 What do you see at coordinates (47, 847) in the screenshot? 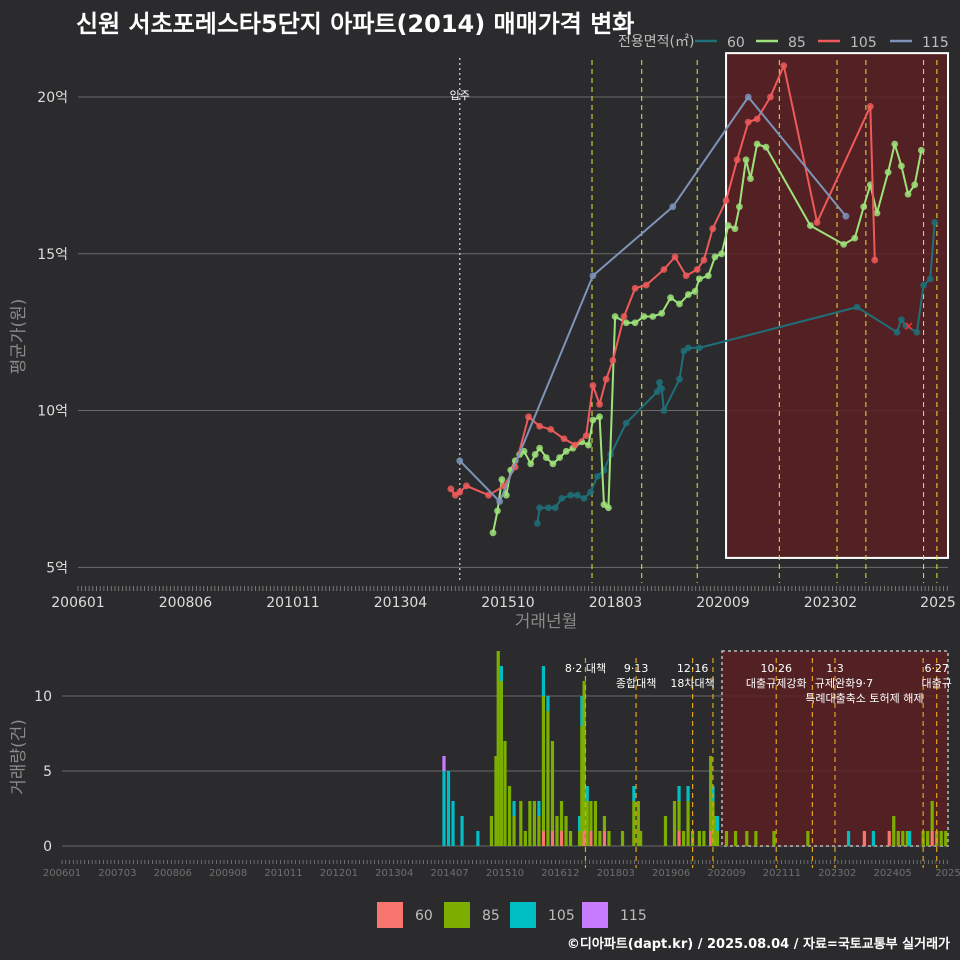
I see `volume-y-tick-label: 0` at bounding box center [47, 847].